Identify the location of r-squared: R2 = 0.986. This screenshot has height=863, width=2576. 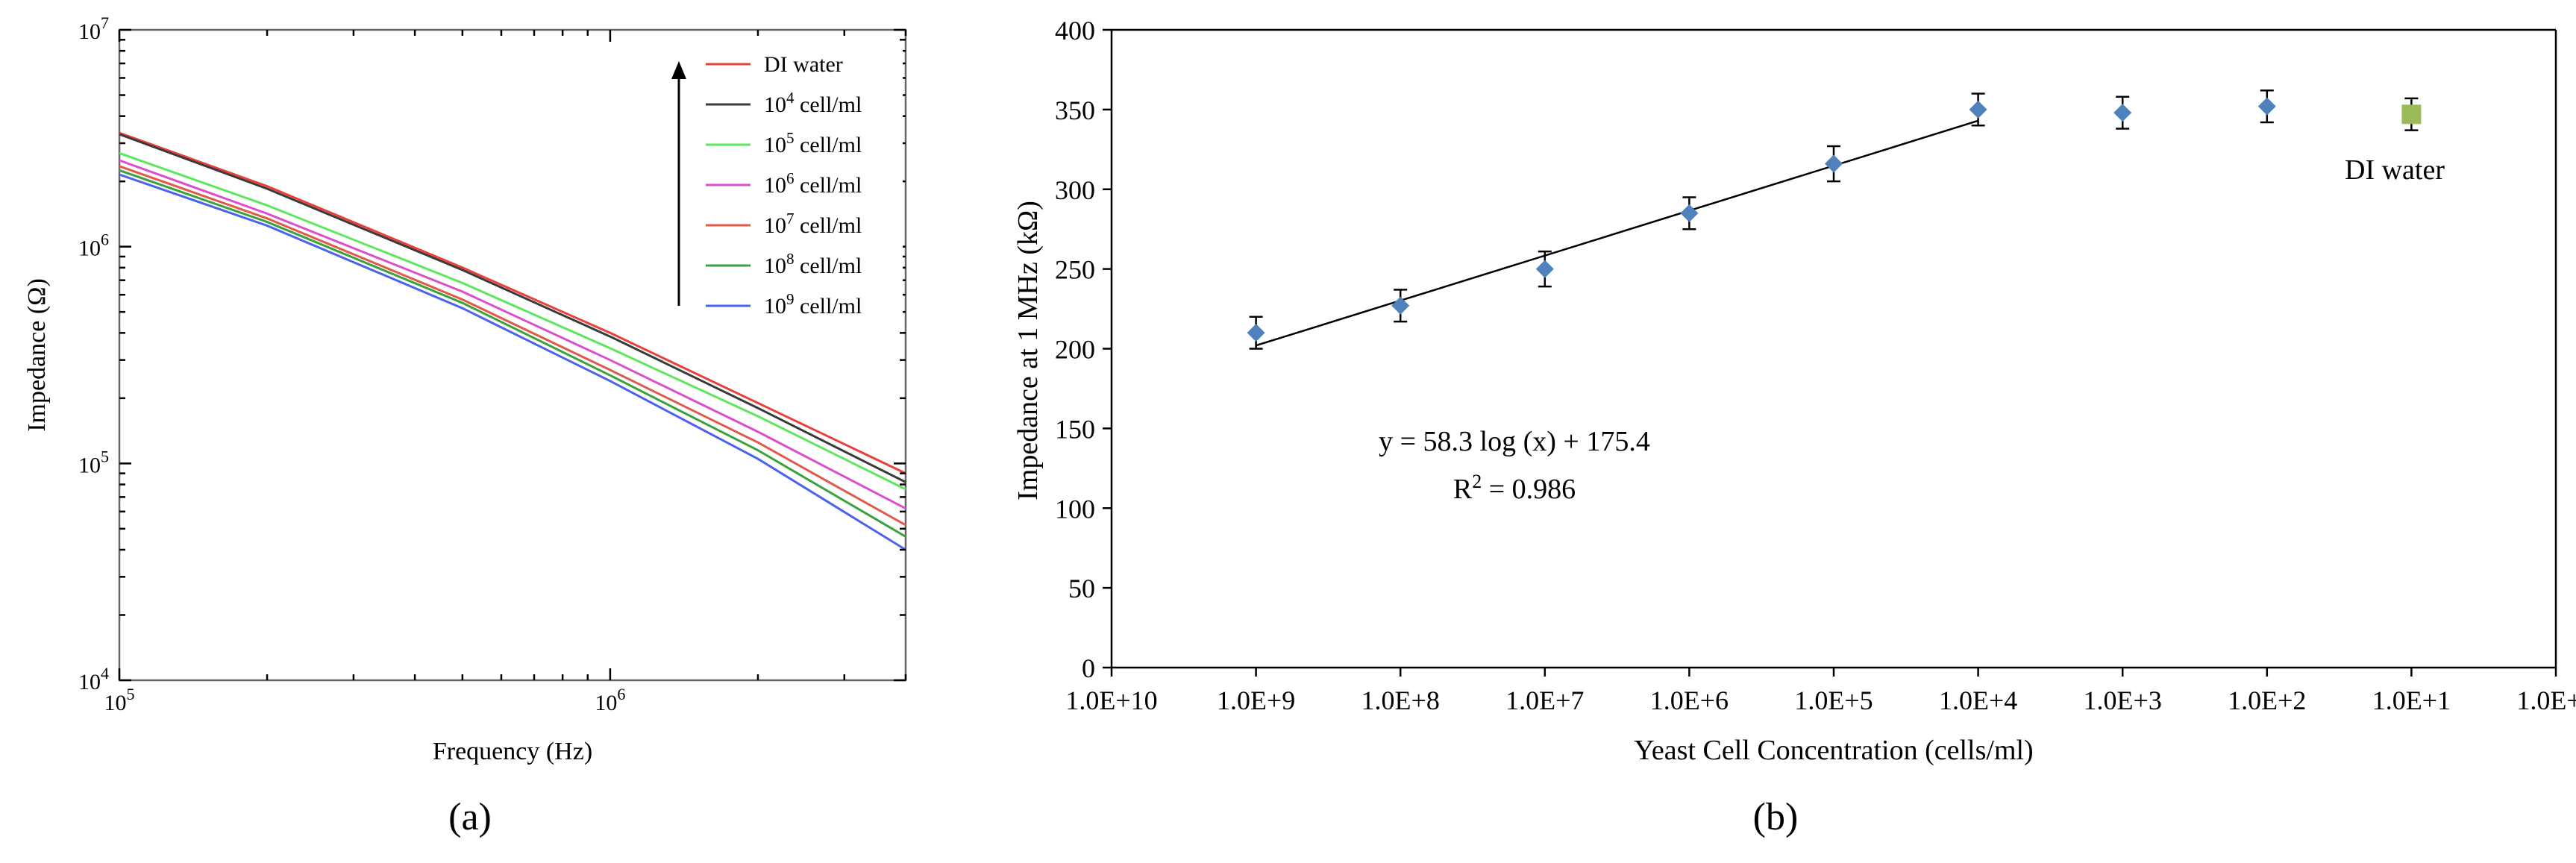
(1514, 488).